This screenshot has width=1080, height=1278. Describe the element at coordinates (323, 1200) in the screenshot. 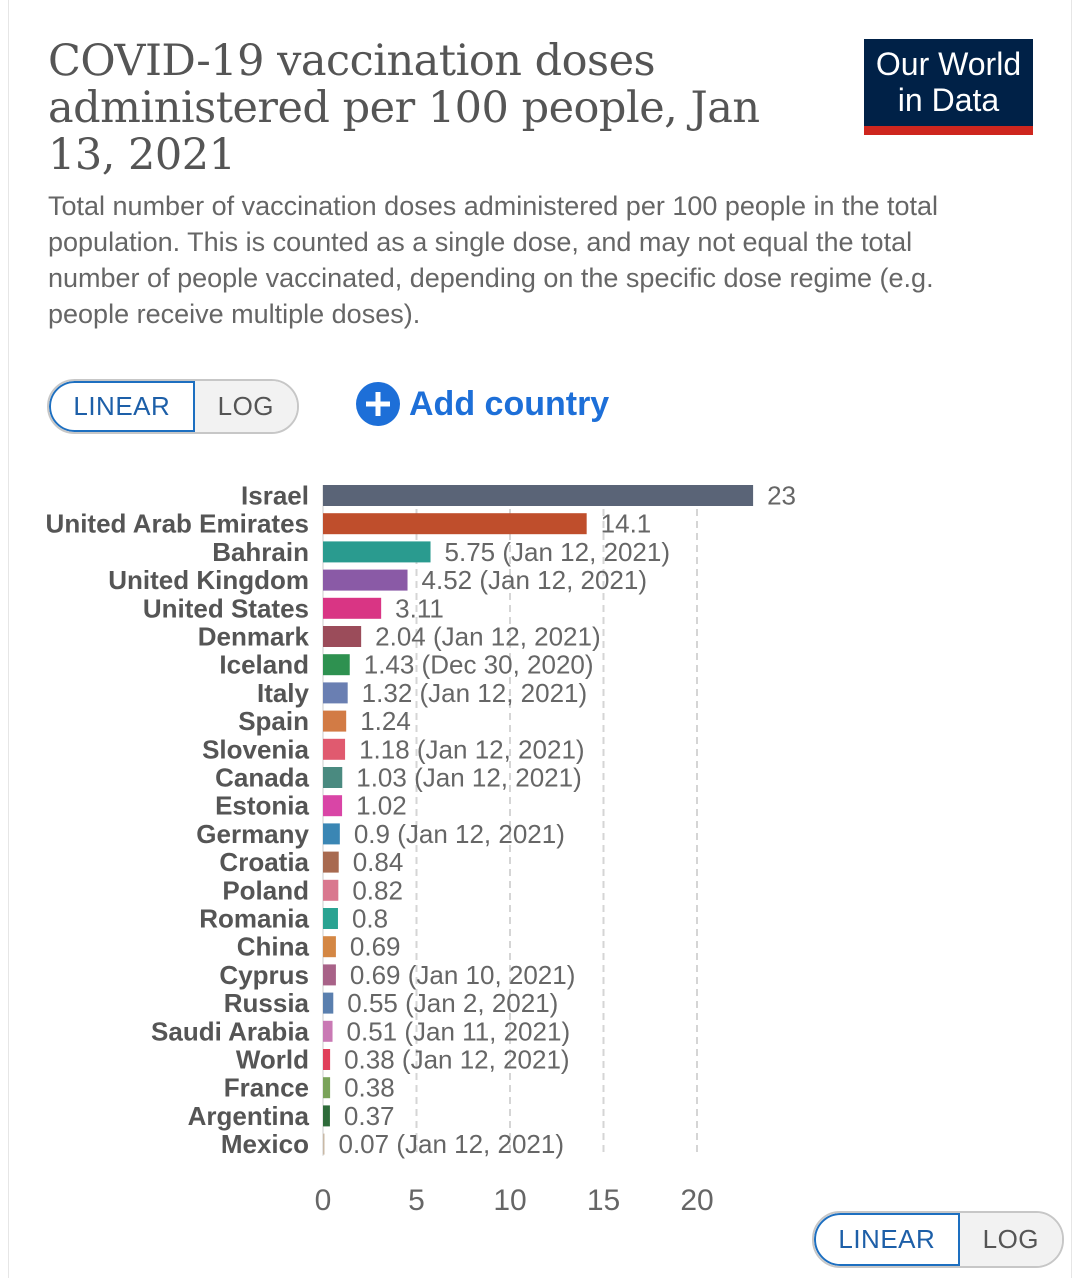

I see `x-tick-label: 0` at that location.